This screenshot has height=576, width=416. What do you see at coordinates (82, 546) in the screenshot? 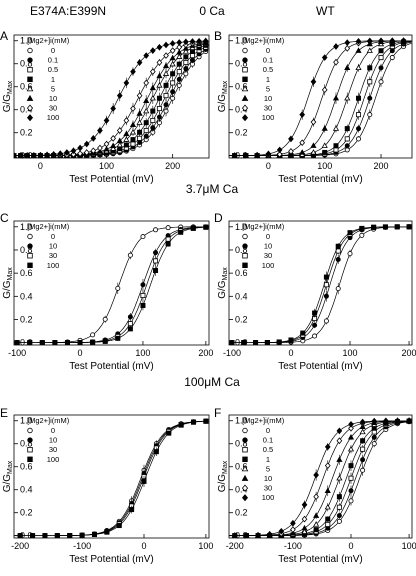
I see `x-tick-label: -100` at bounding box center [82, 546].